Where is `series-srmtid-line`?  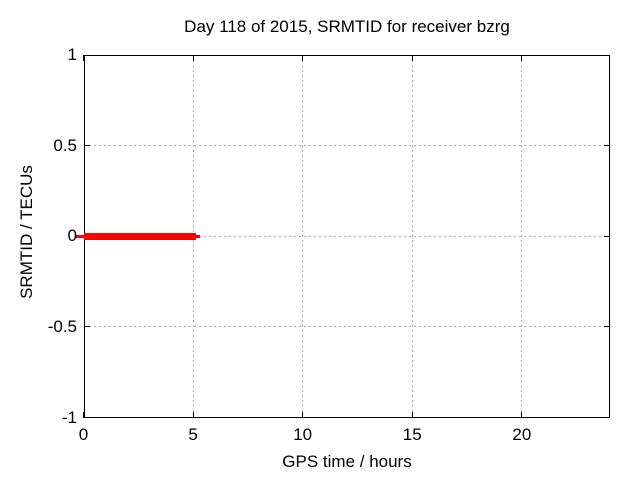 series-srmtid-line is located at coordinates (140, 236).